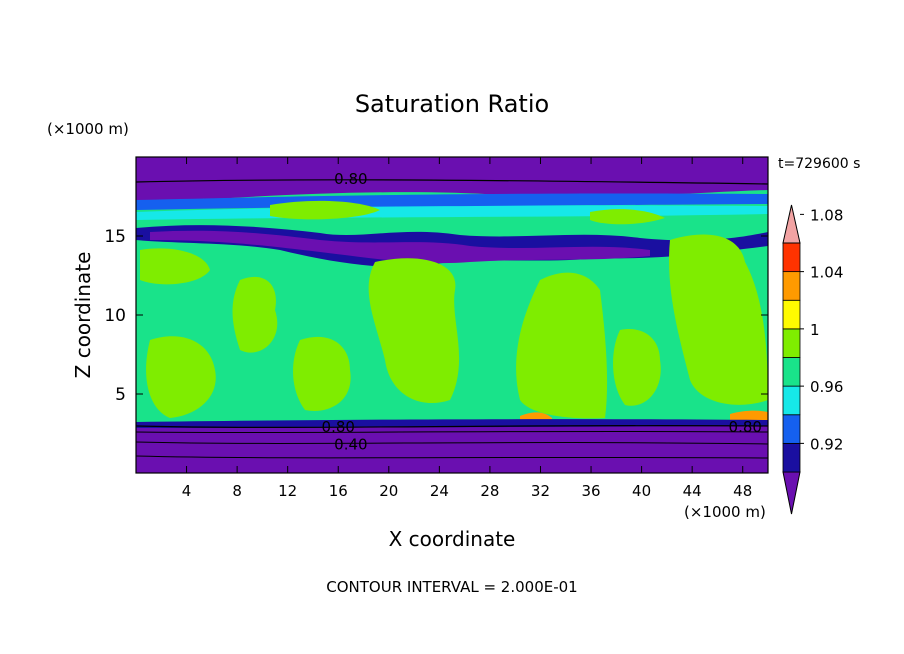 The image size is (904, 654). I want to click on x-tick-label: 28, so click(489, 491).